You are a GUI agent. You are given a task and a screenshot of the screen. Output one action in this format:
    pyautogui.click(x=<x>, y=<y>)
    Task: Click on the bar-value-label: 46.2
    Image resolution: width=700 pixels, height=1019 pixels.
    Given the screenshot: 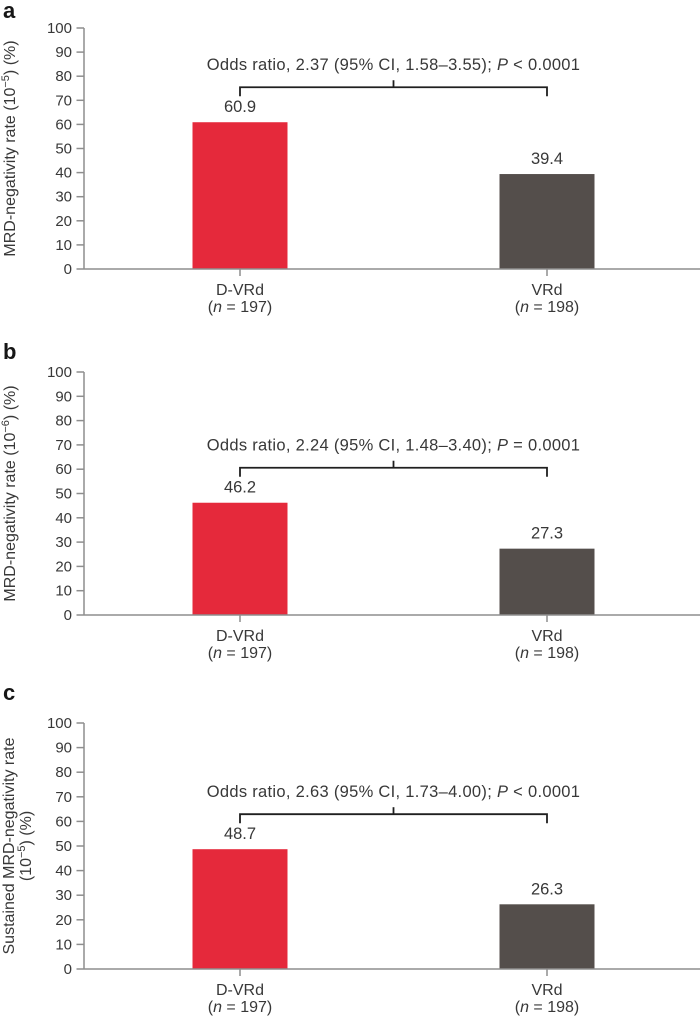 What is the action you would take?
    pyautogui.click(x=240, y=488)
    